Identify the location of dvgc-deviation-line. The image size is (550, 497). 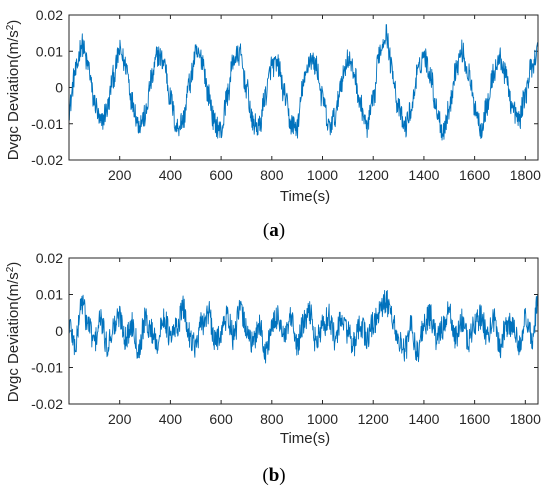
(303, 326).